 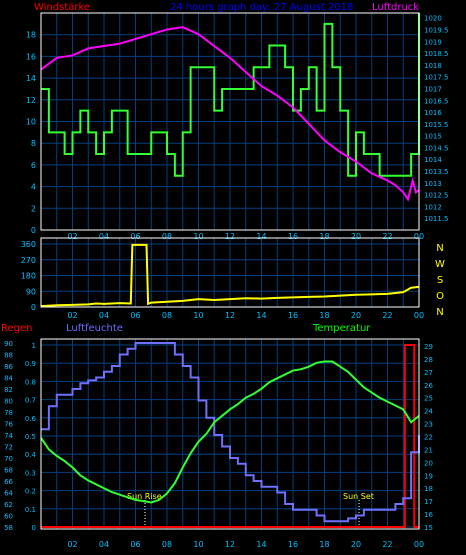 I want to click on graph-title: 24 hours graph day: 27 August 2018, so click(x=261, y=7).